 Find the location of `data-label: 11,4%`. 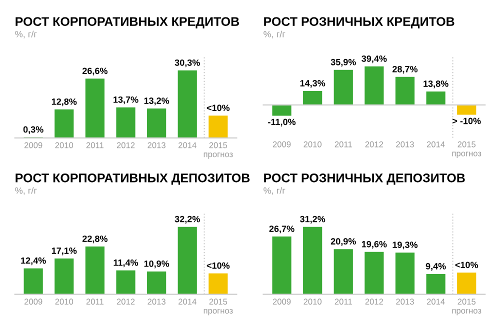

data-label: 11,4% is located at coordinates (126, 263).